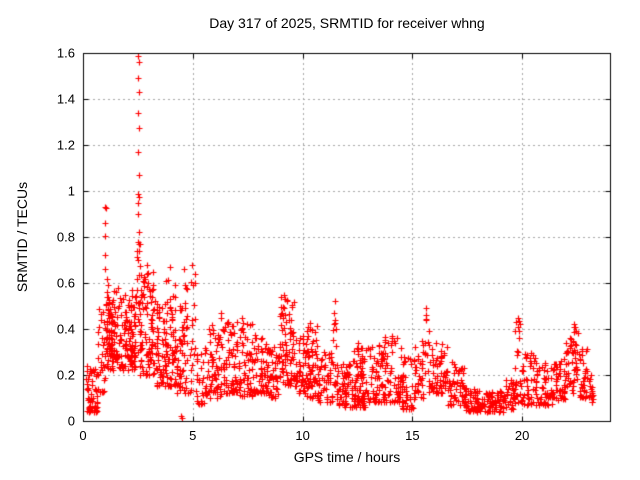 Image resolution: width=640 pixels, height=480 pixels. Describe the element at coordinates (22, 237) in the screenshot. I see `y-axis-label: SRMTID / TECUs` at that location.